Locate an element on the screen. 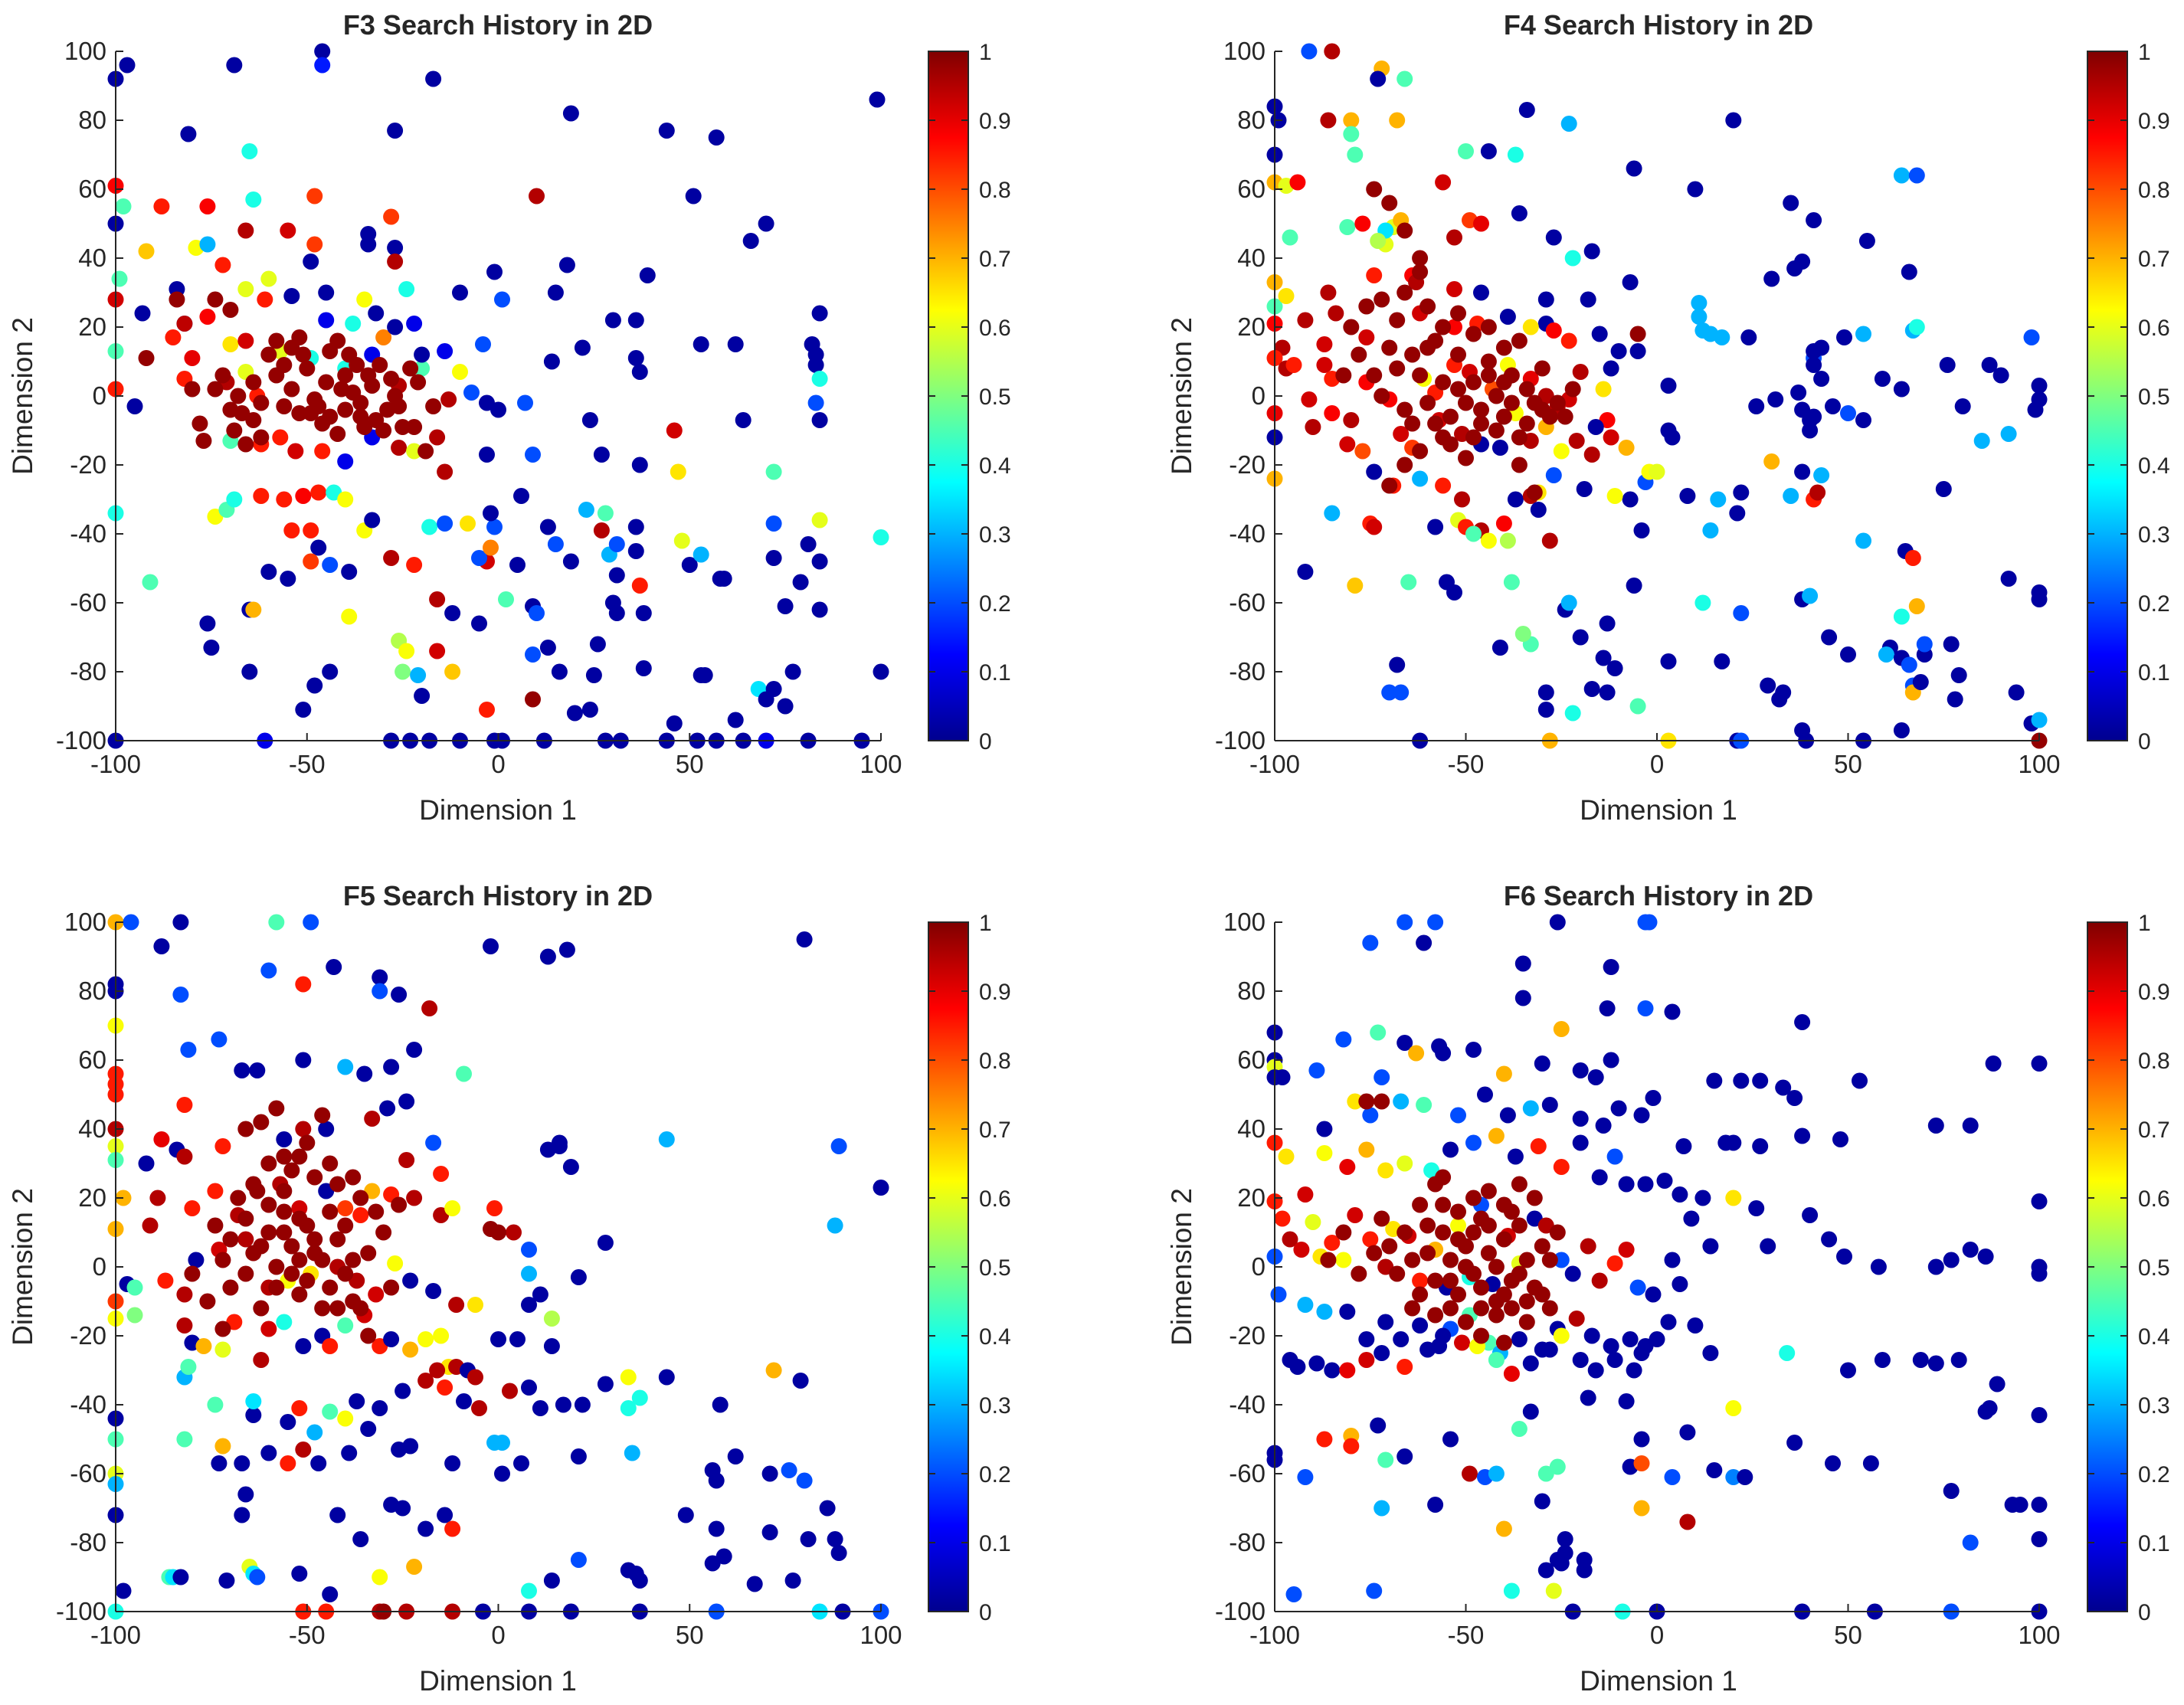 Image resolution: width=2184 pixels, height=1705 pixels. y-tick-label: 20 is located at coordinates (1251, 1197).